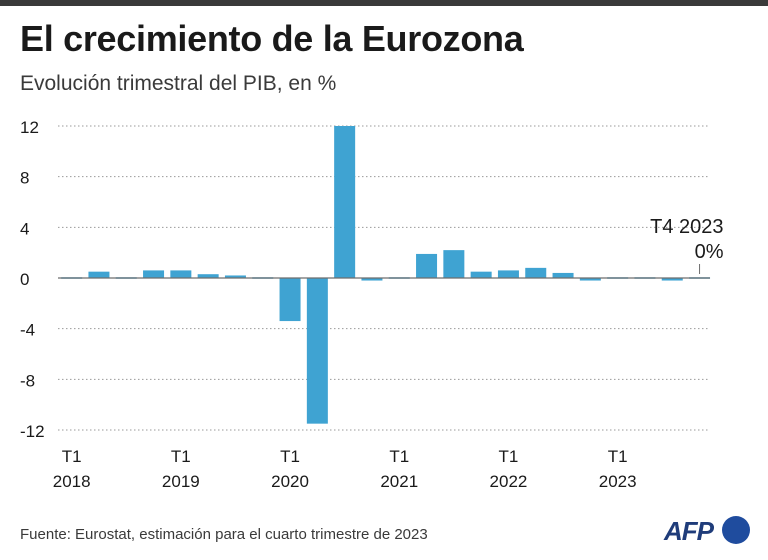 The height and width of the screenshot is (560, 768). I want to click on chart-subtitle: Evolución trimestral del PIB, en %, so click(178, 83).